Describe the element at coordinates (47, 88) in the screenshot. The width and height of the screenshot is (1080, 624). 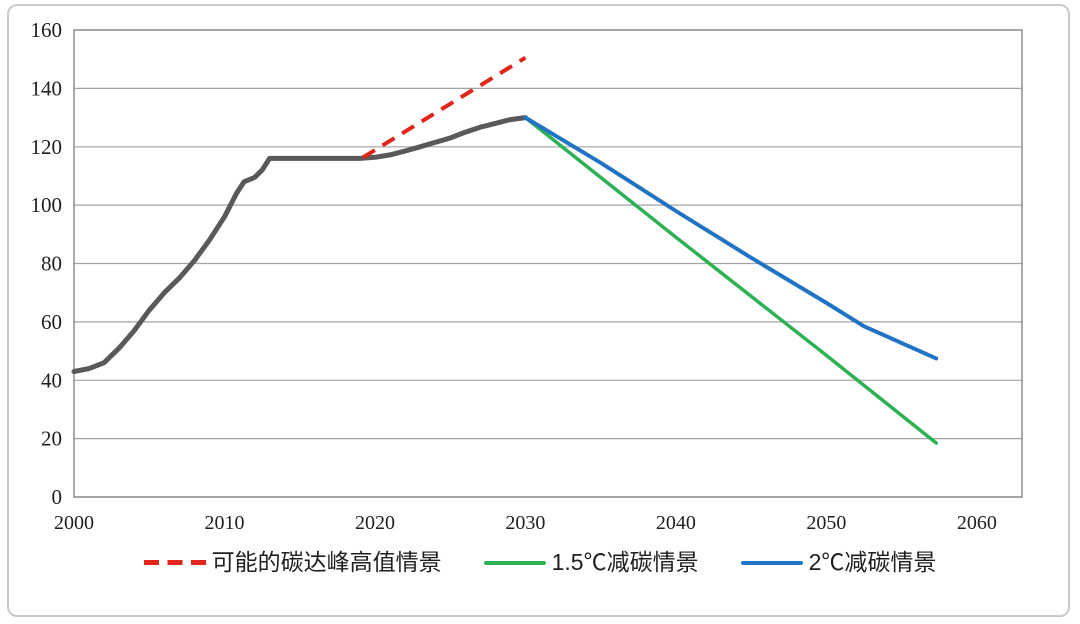
I see `y-tick-label: 140` at that location.